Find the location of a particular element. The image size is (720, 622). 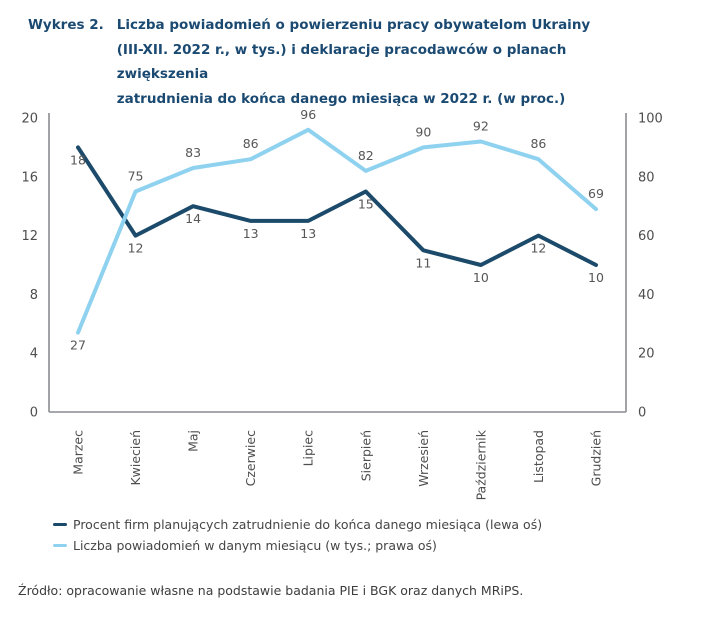

x-axis-month-label: Sierpień is located at coordinates (365, 455).